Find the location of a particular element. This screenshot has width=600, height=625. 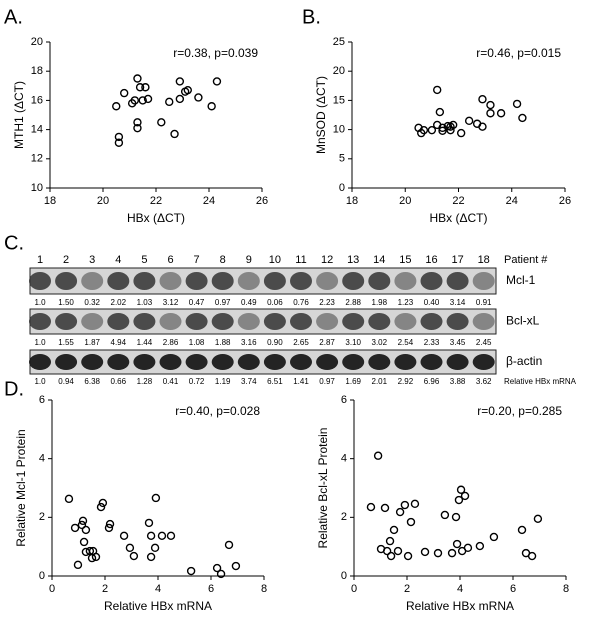

lane-number: 10 is located at coordinates (275, 260).